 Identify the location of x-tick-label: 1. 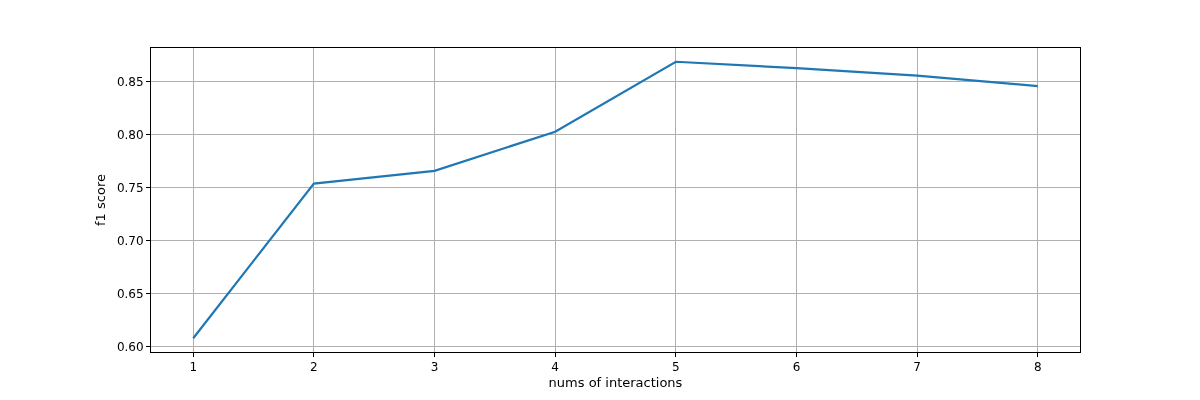
(193, 367).